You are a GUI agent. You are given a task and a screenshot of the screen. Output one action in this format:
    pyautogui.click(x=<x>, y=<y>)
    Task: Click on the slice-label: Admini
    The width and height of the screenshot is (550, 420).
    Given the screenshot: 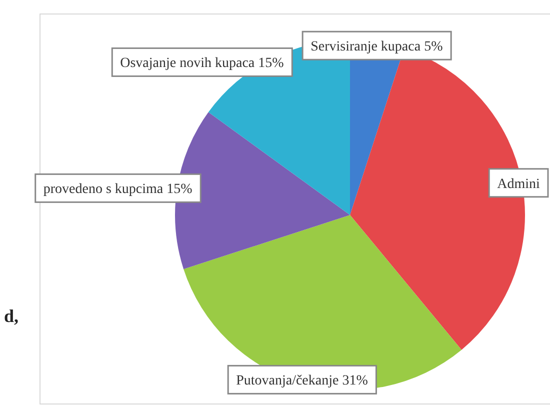 What is the action you would take?
    pyautogui.click(x=518, y=184)
    